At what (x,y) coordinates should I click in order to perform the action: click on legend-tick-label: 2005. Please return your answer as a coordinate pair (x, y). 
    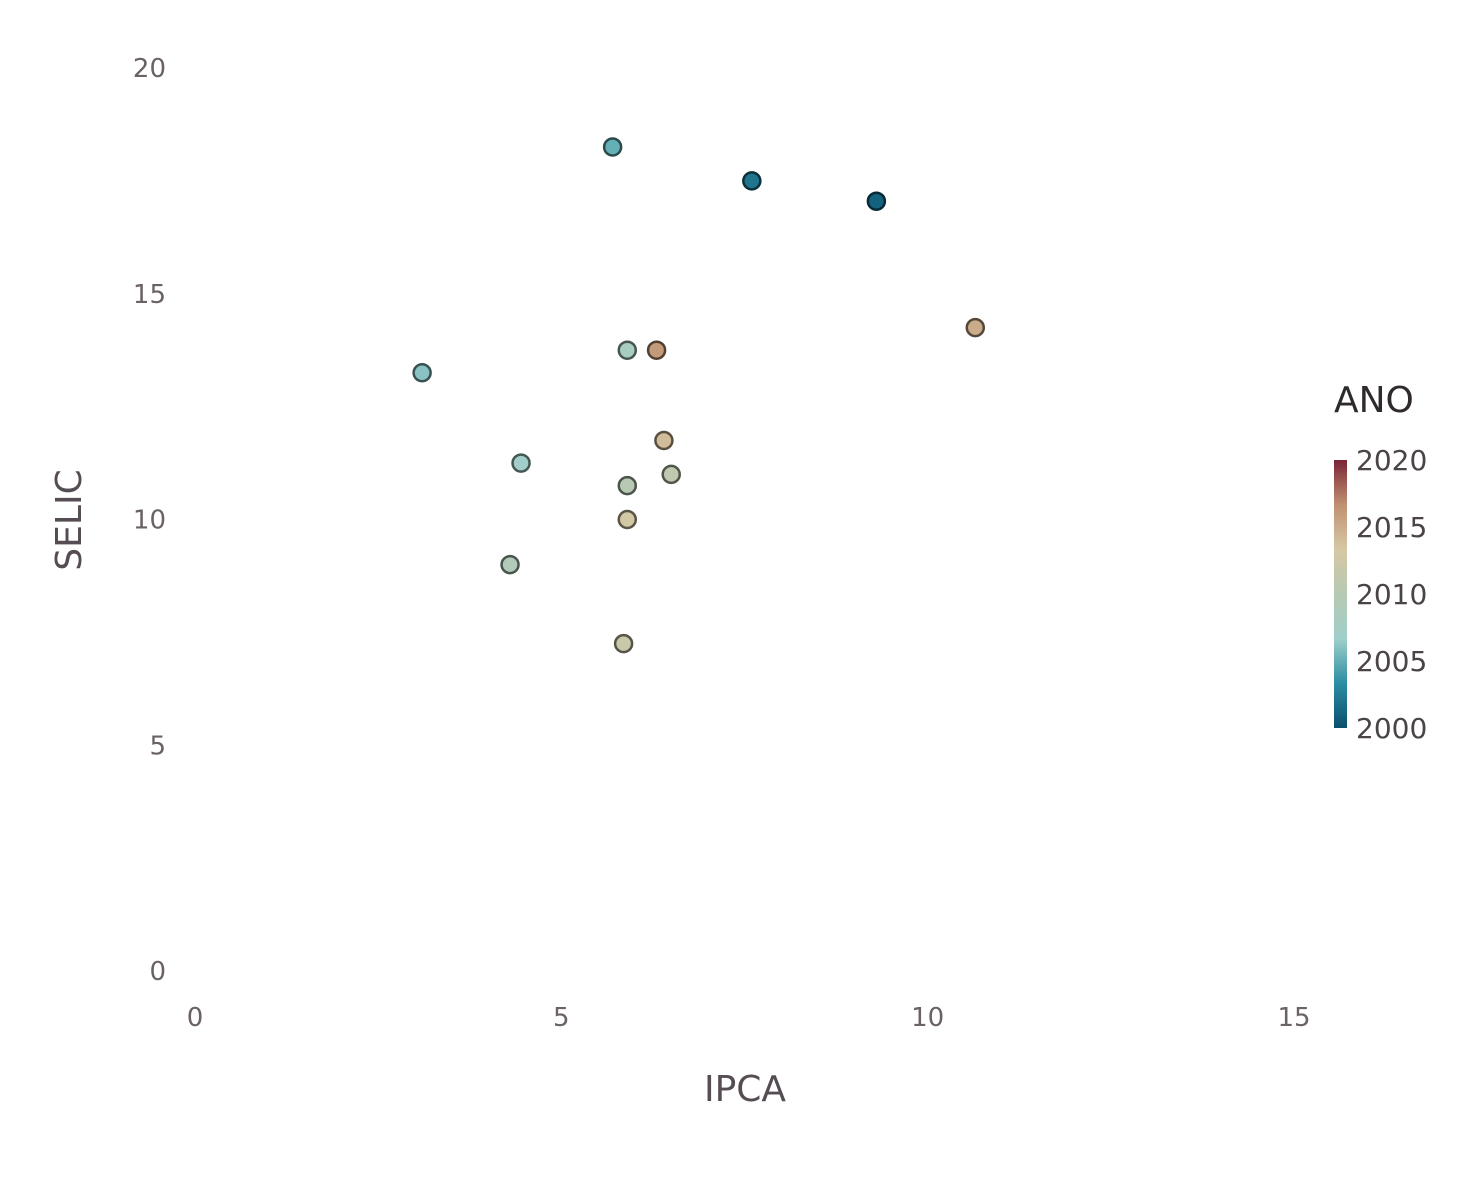
    Looking at the image, I should click on (1391, 661).